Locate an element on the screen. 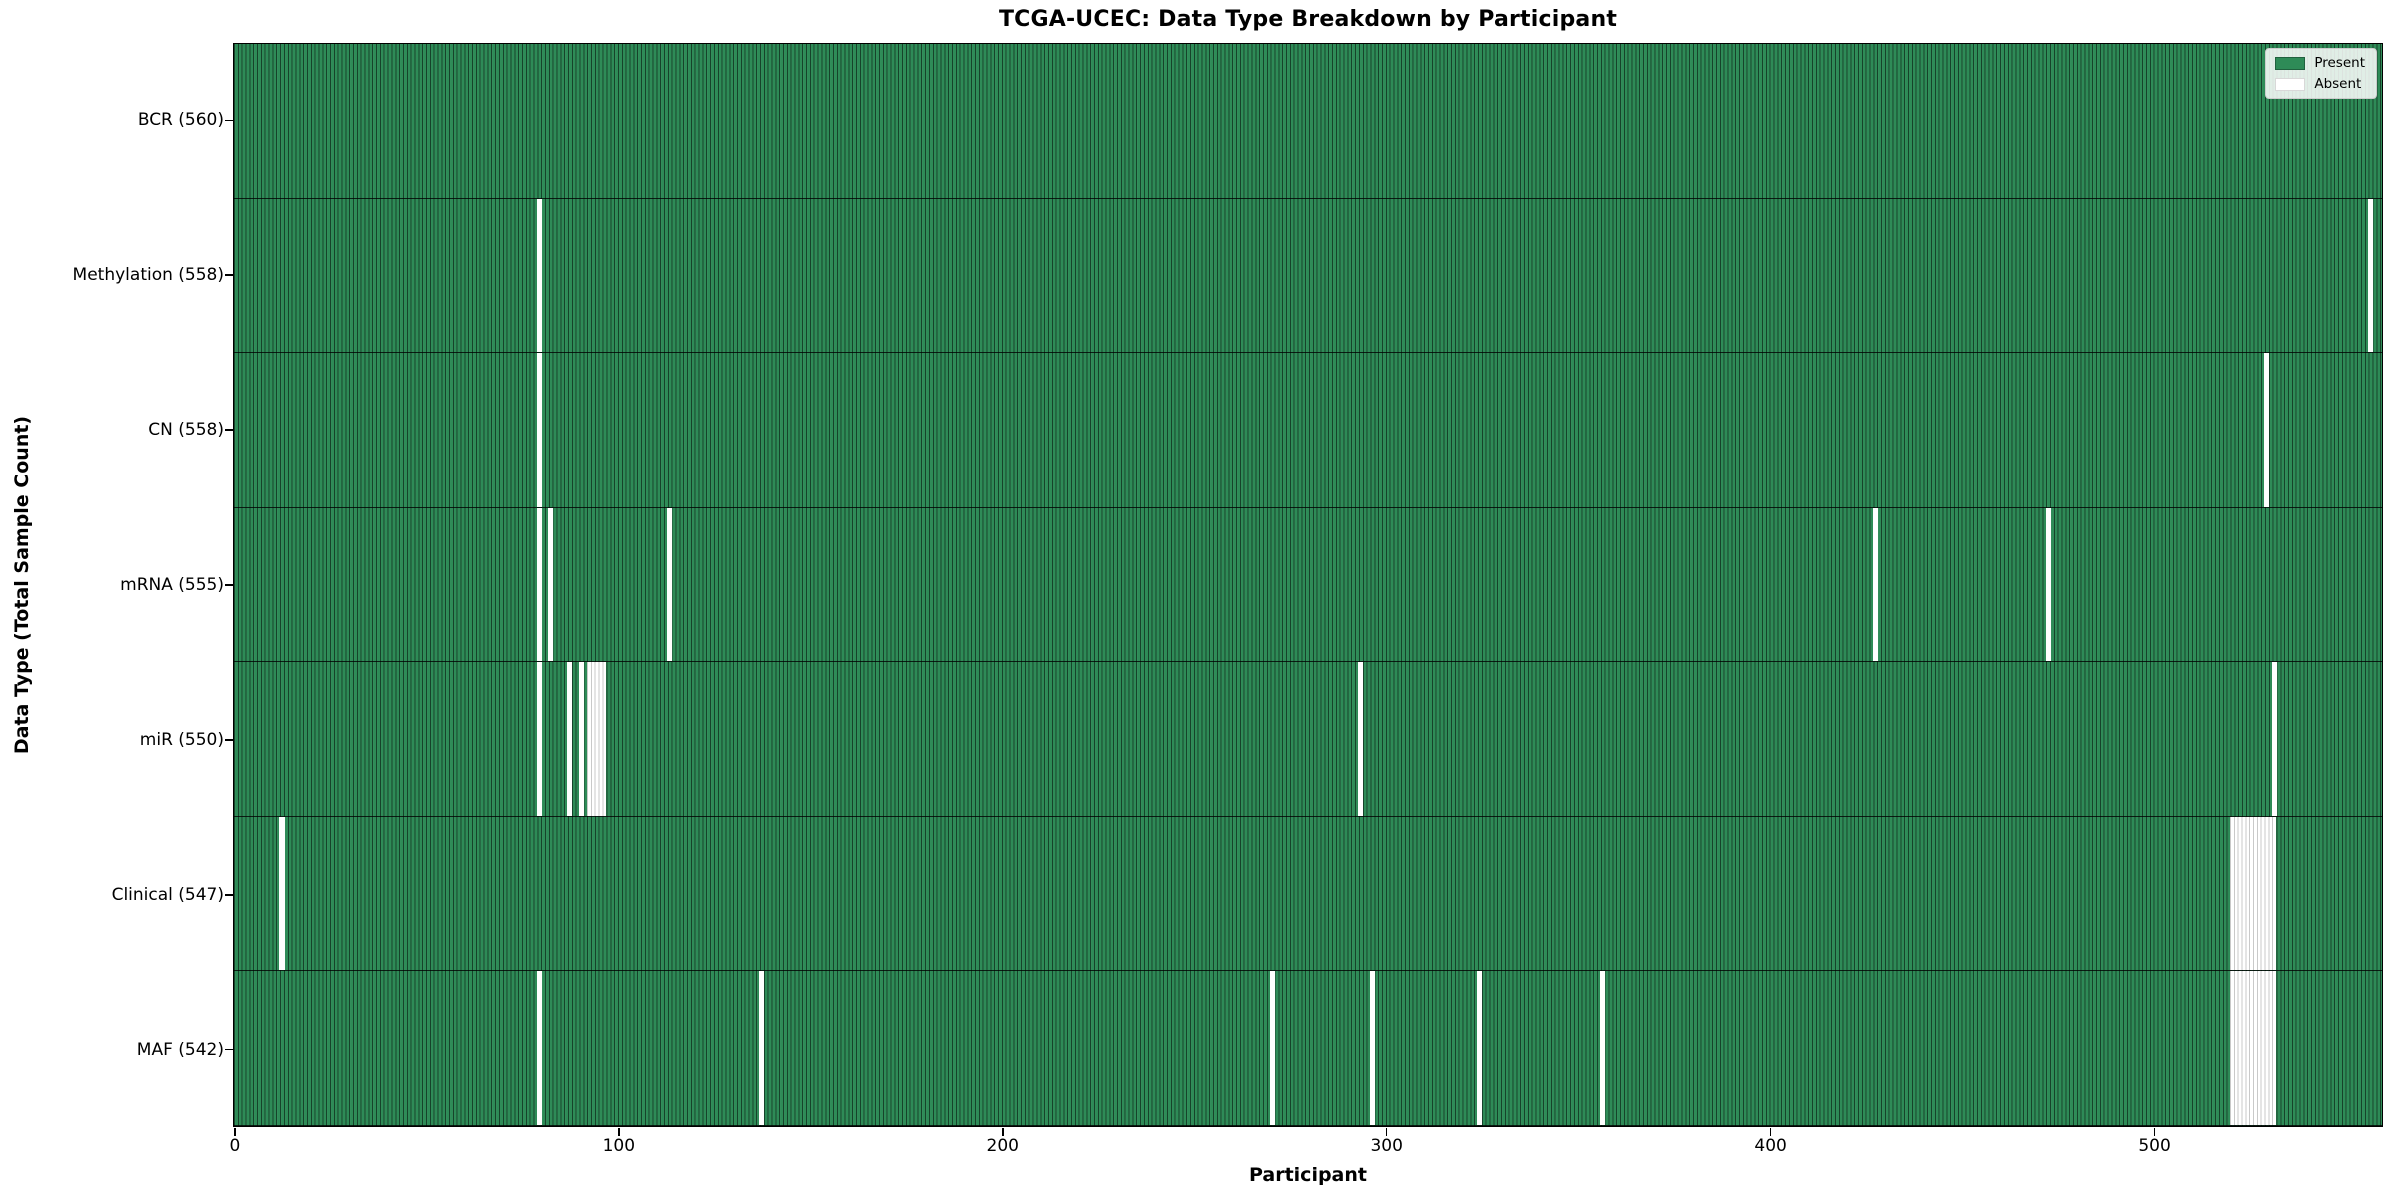 This screenshot has width=2400, height=1200. x-tick-label: 200 is located at coordinates (1002, 1146).